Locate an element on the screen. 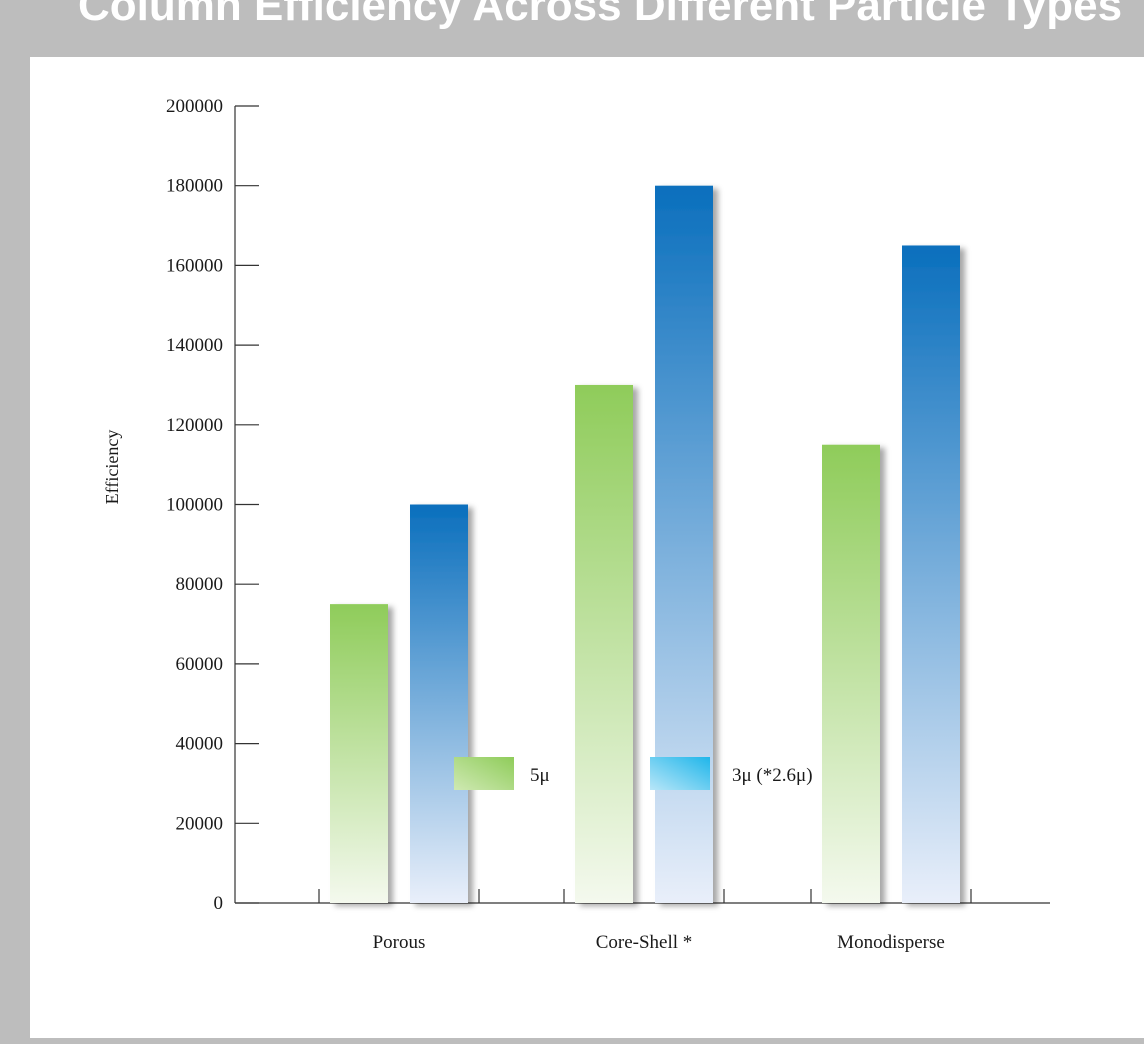 The image size is (1144, 1044). x-category-label: Porous is located at coordinates (399, 942).